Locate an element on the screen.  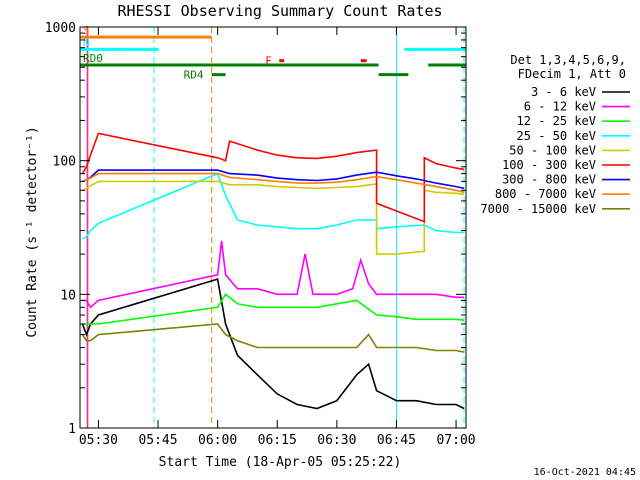
time-bar-label-3: RD4 is located at coordinates (194, 75).